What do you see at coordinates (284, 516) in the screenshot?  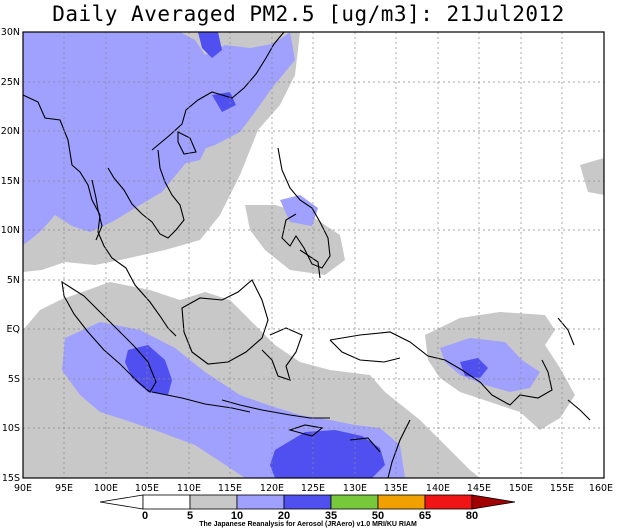 I see `colorbar-label: 20` at bounding box center [284, 516].